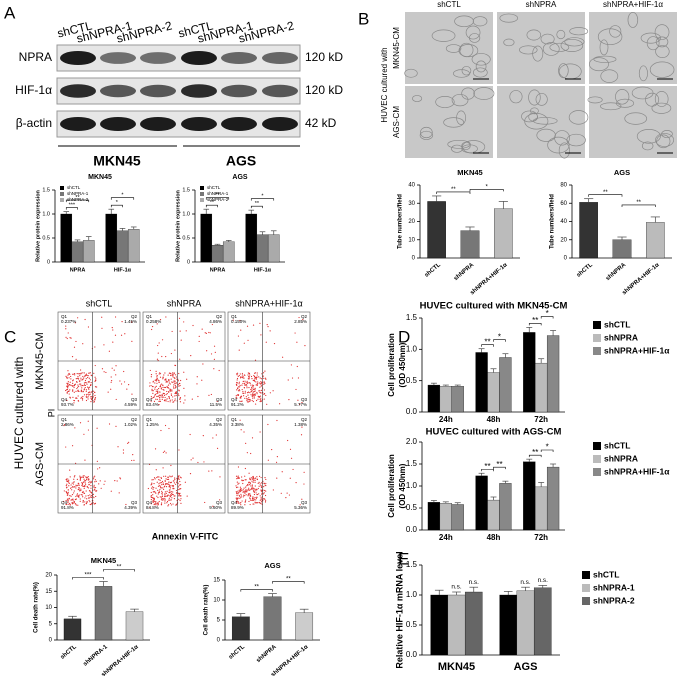 The image size is (685, 676). I want to click on quadrant-name: Q2, so click(134, 316).